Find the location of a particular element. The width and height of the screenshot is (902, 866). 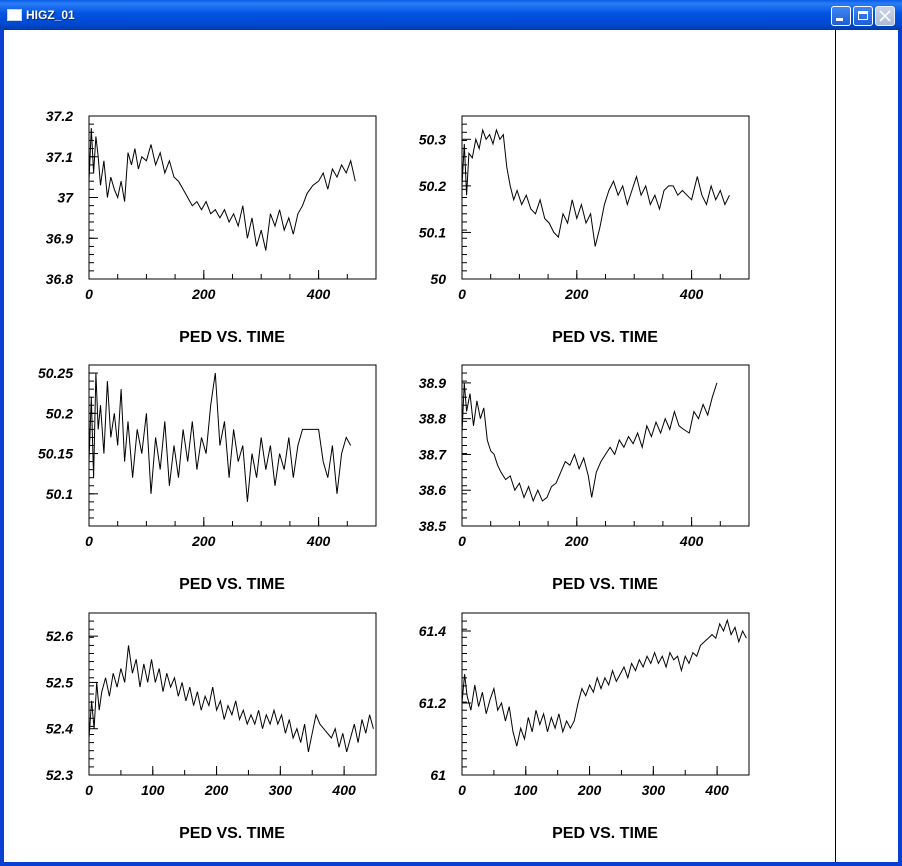

window-app-icon is located at coordinates (14, 15).